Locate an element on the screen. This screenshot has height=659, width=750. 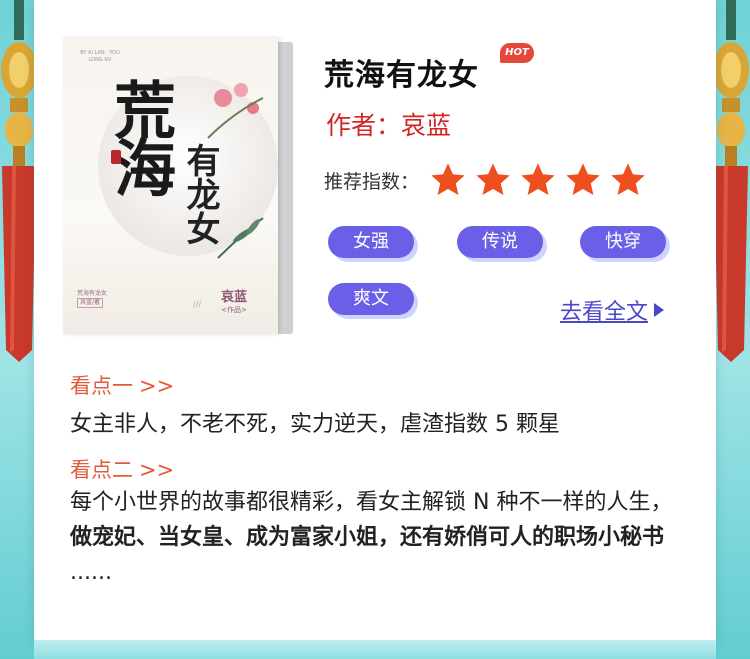
read-more-link: 去看全文 is located at coordinates (612, 310).